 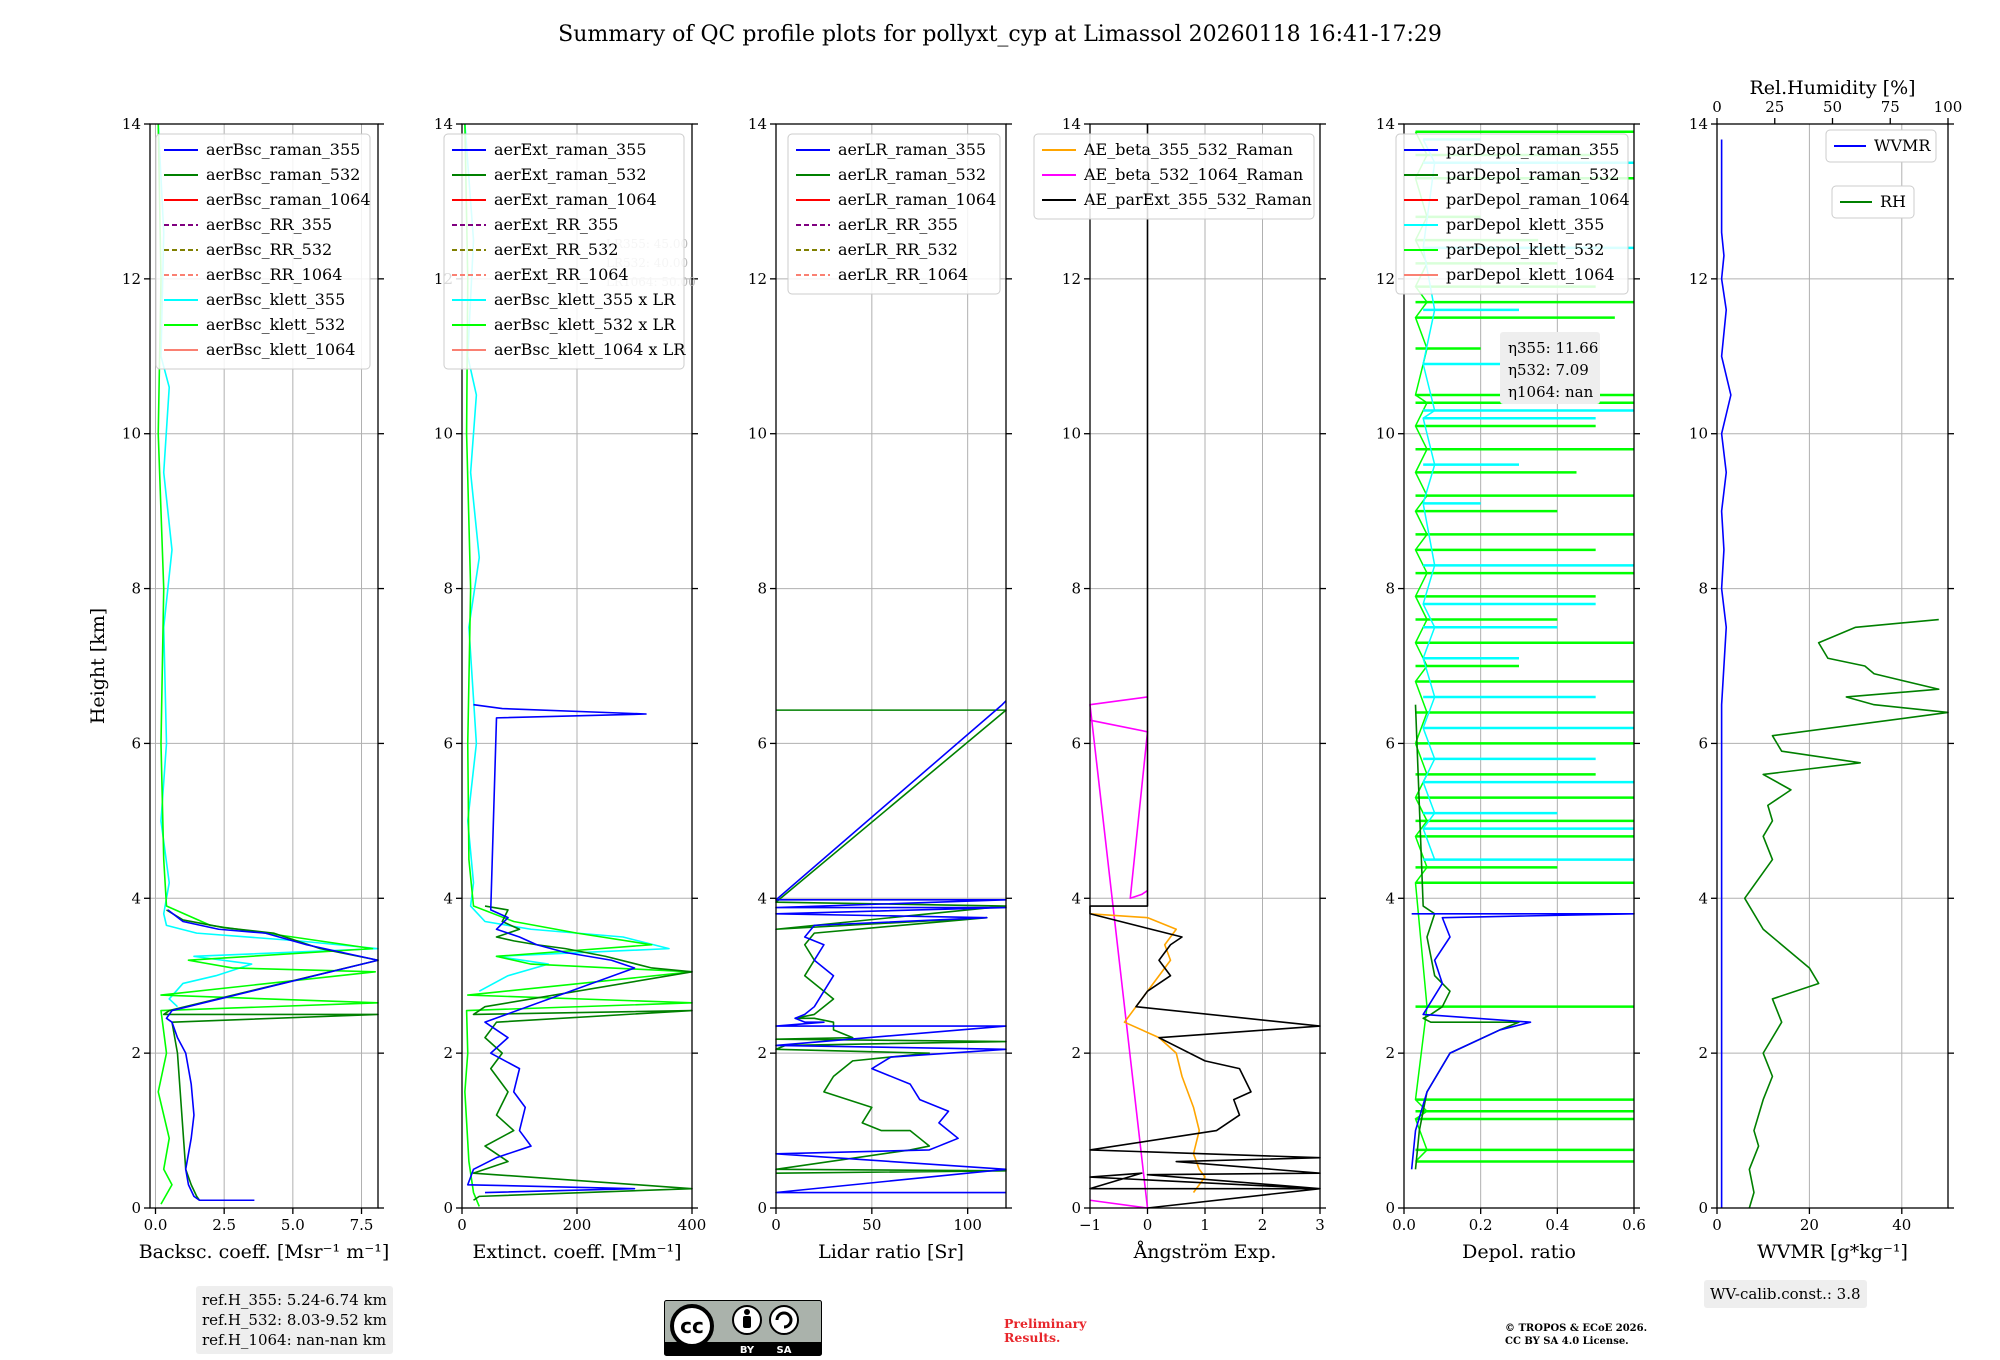 I want to click on panel-3-xtick-label: 100, so click(x=967, y=1225).